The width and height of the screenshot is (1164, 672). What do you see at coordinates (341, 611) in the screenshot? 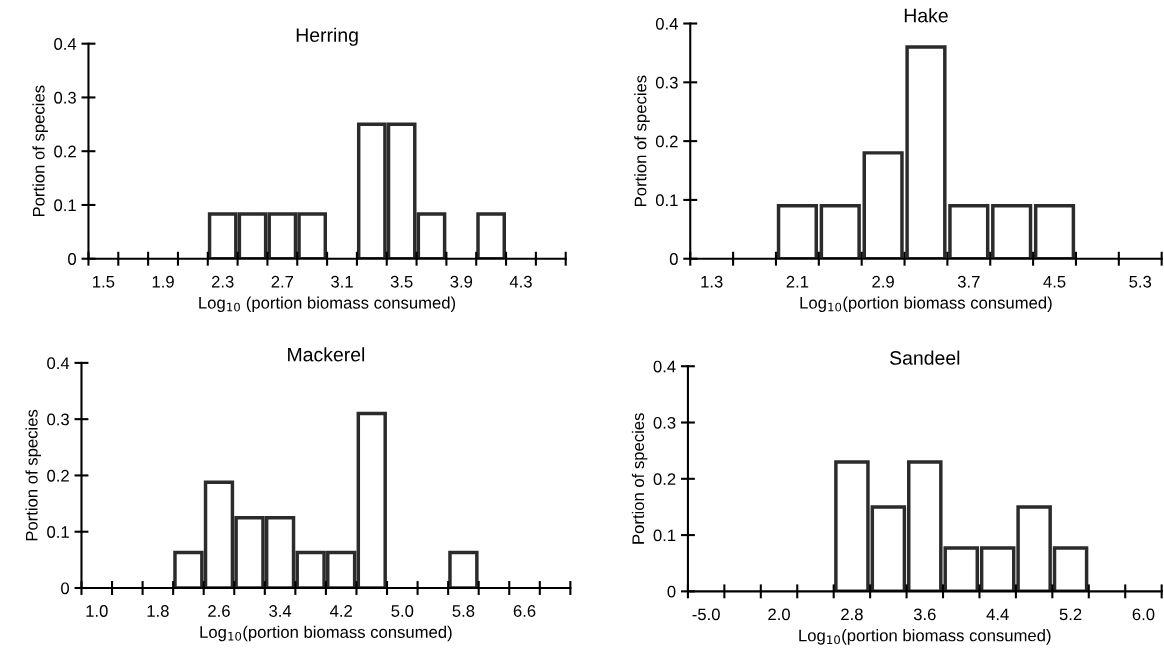
I see `x-tick-label: 4.2` at bounding box center [341, 611].